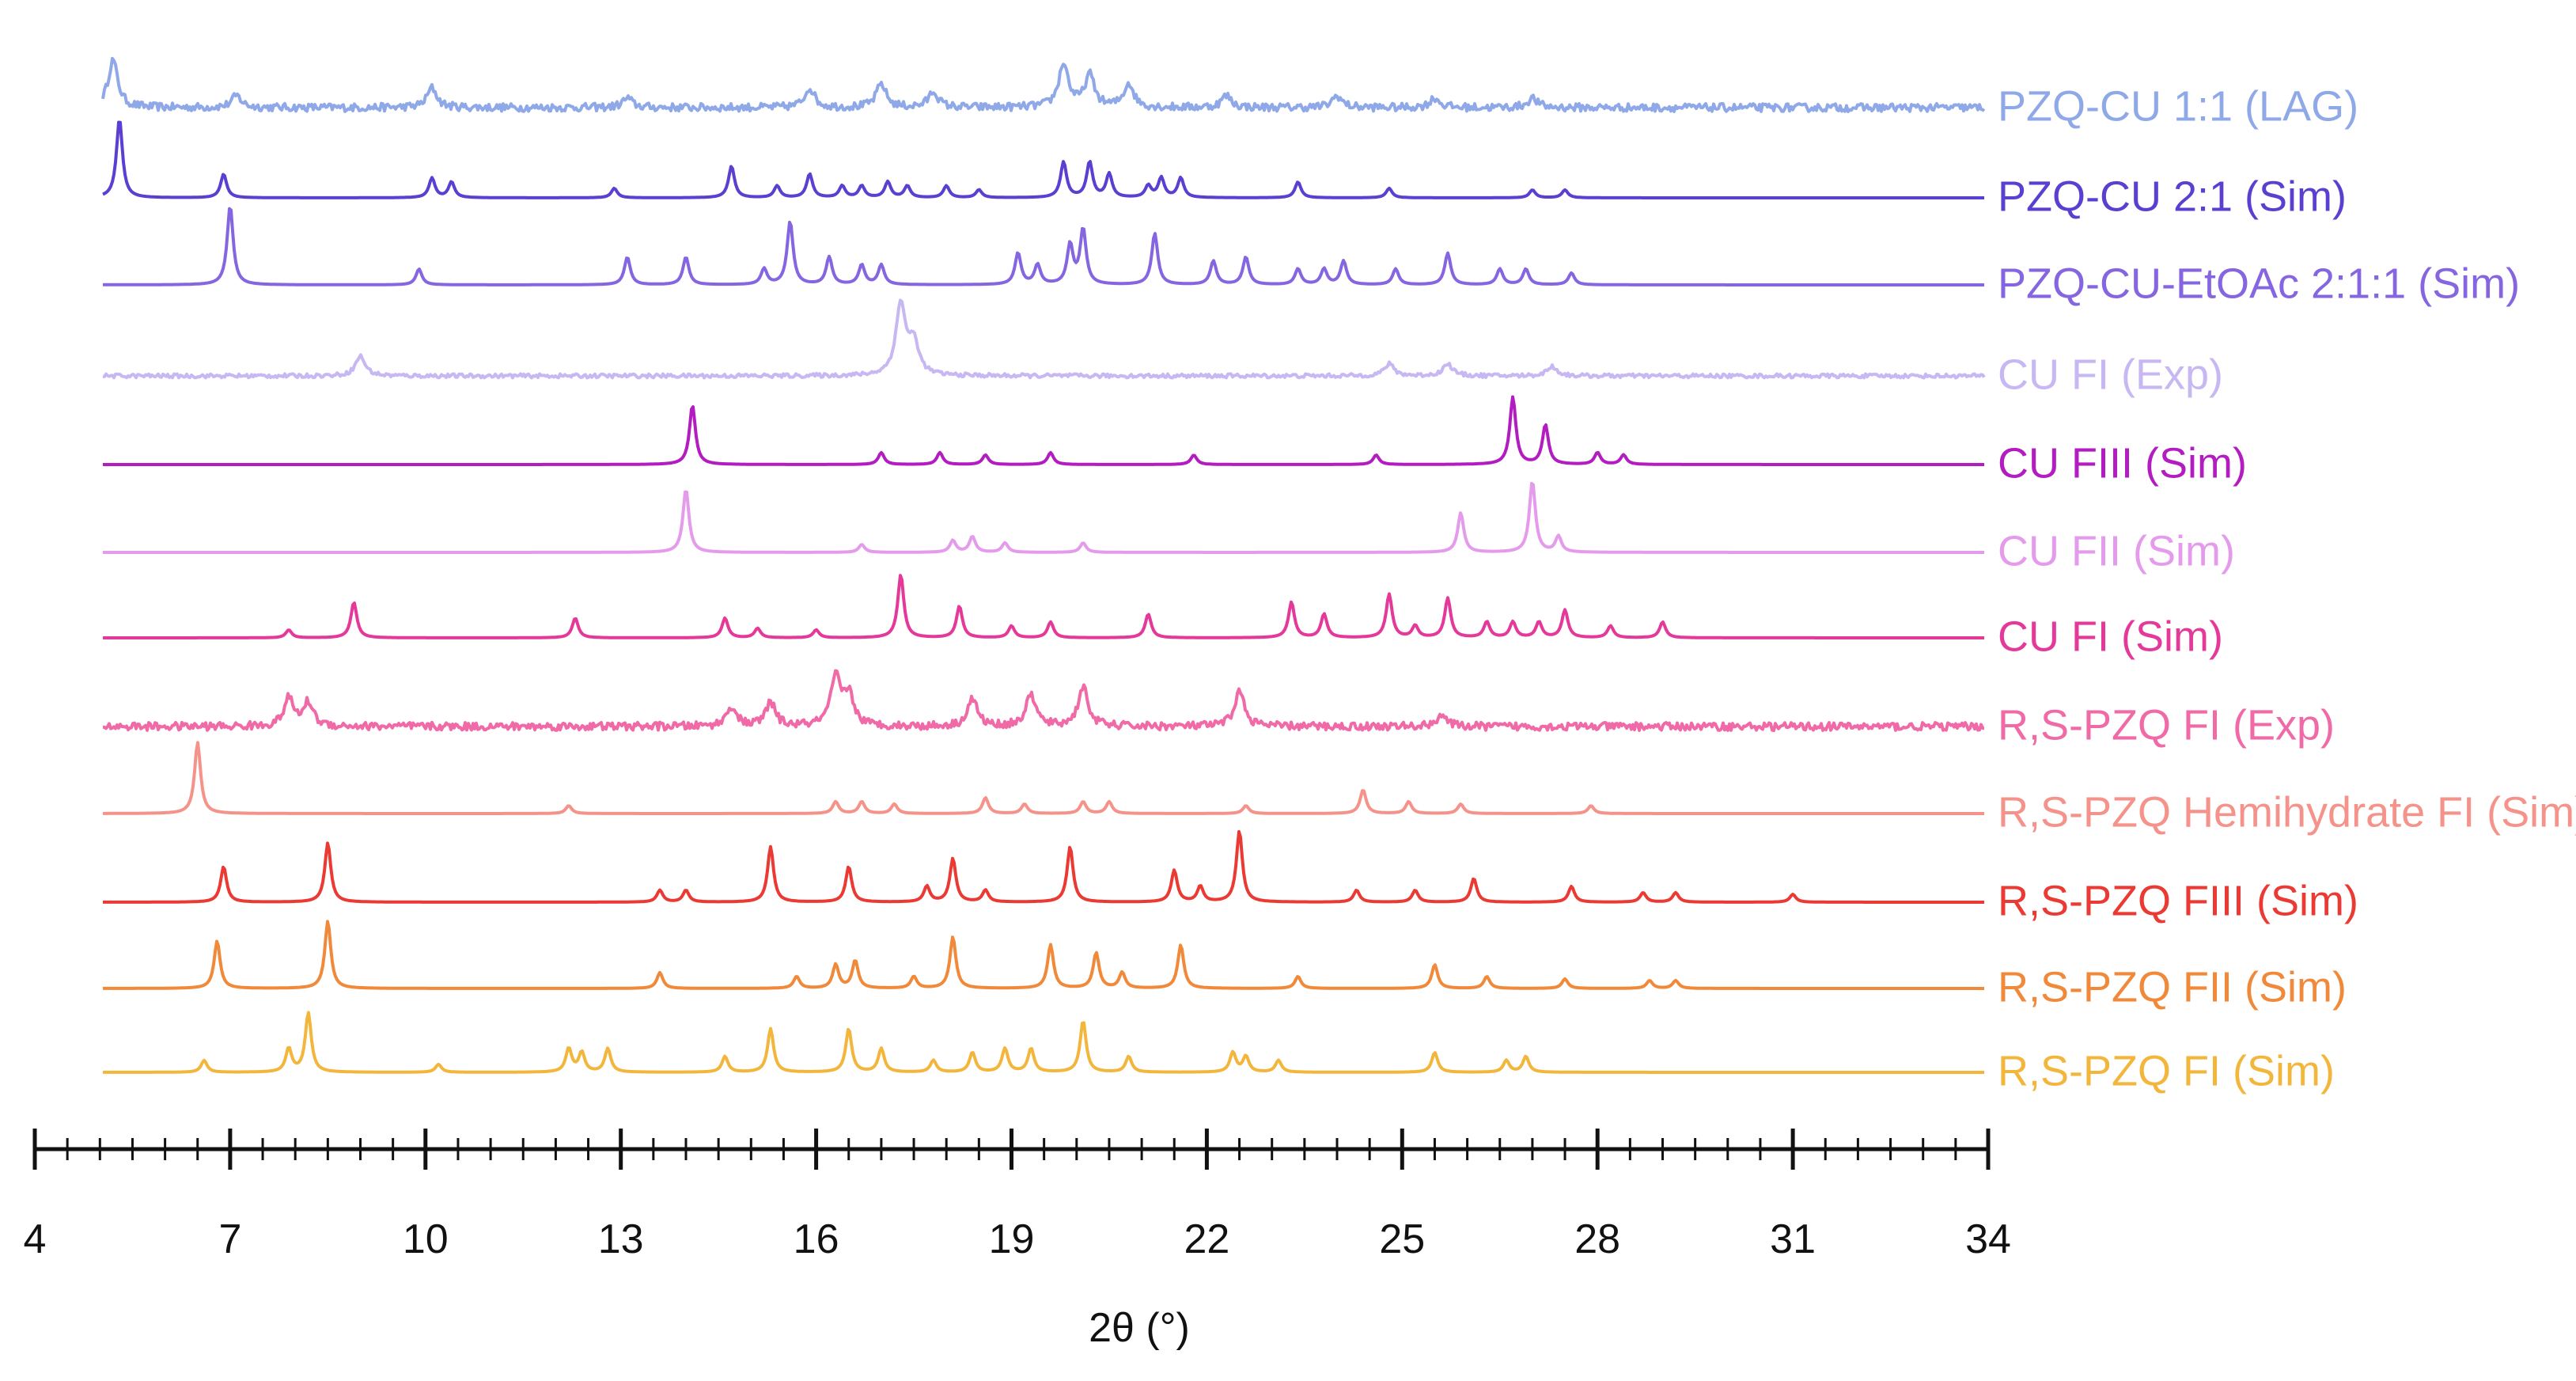  Describe the element at coordinates (230, 1239) in the screenshot. I see `x-tick-label: 7` at that location.